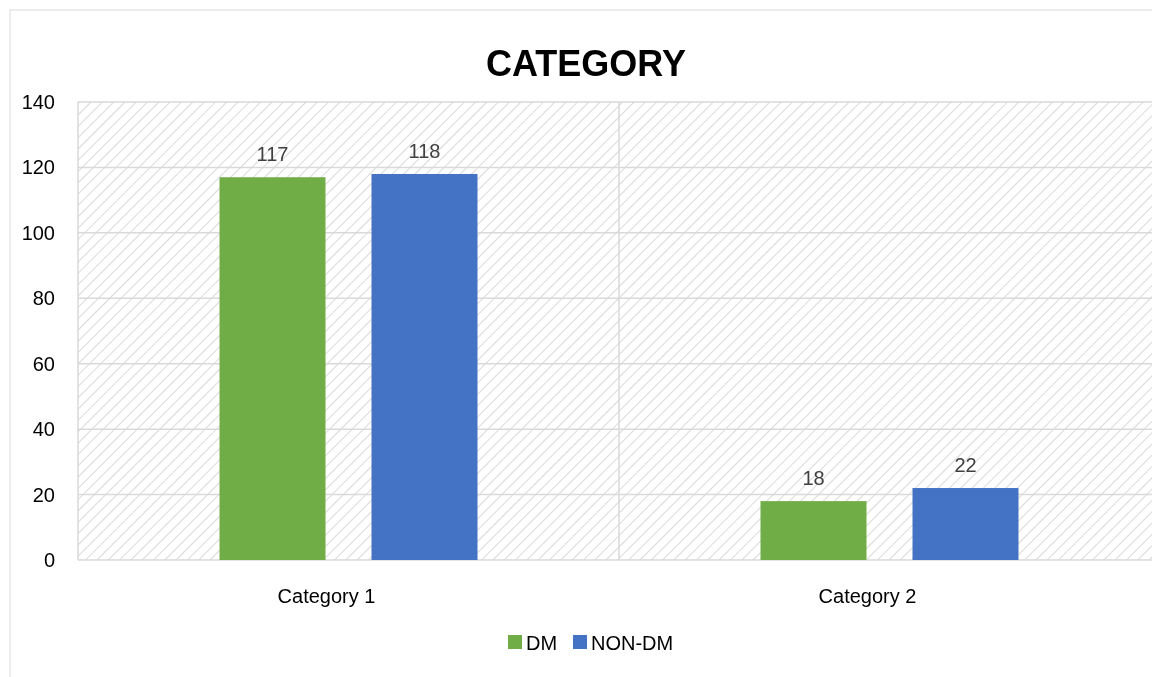 This screenshot has height=677, width=1152. I want to click on y-tick-label: 20, so click(43, 494).